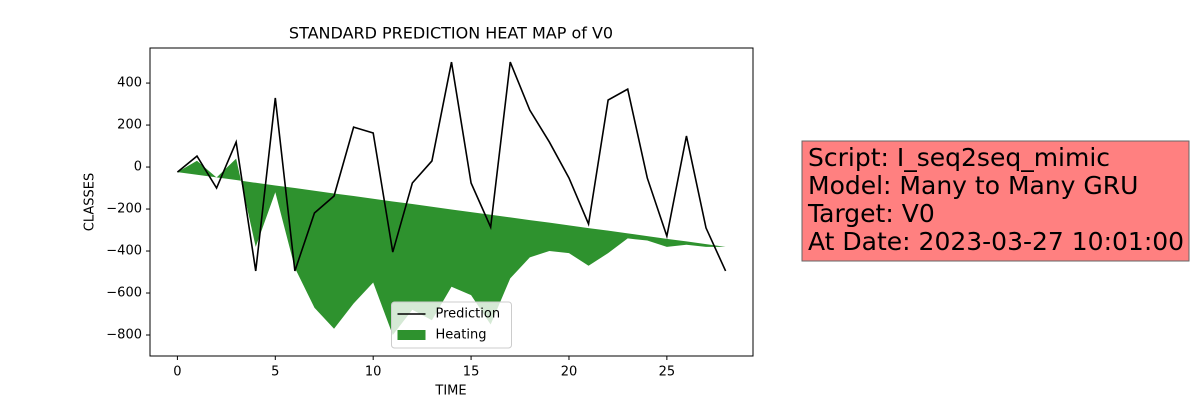 The image size is (1202, 400). Describe the element at coordinates (275, 372) in the screenshot. I see `x-tick-label: 5` at that location.